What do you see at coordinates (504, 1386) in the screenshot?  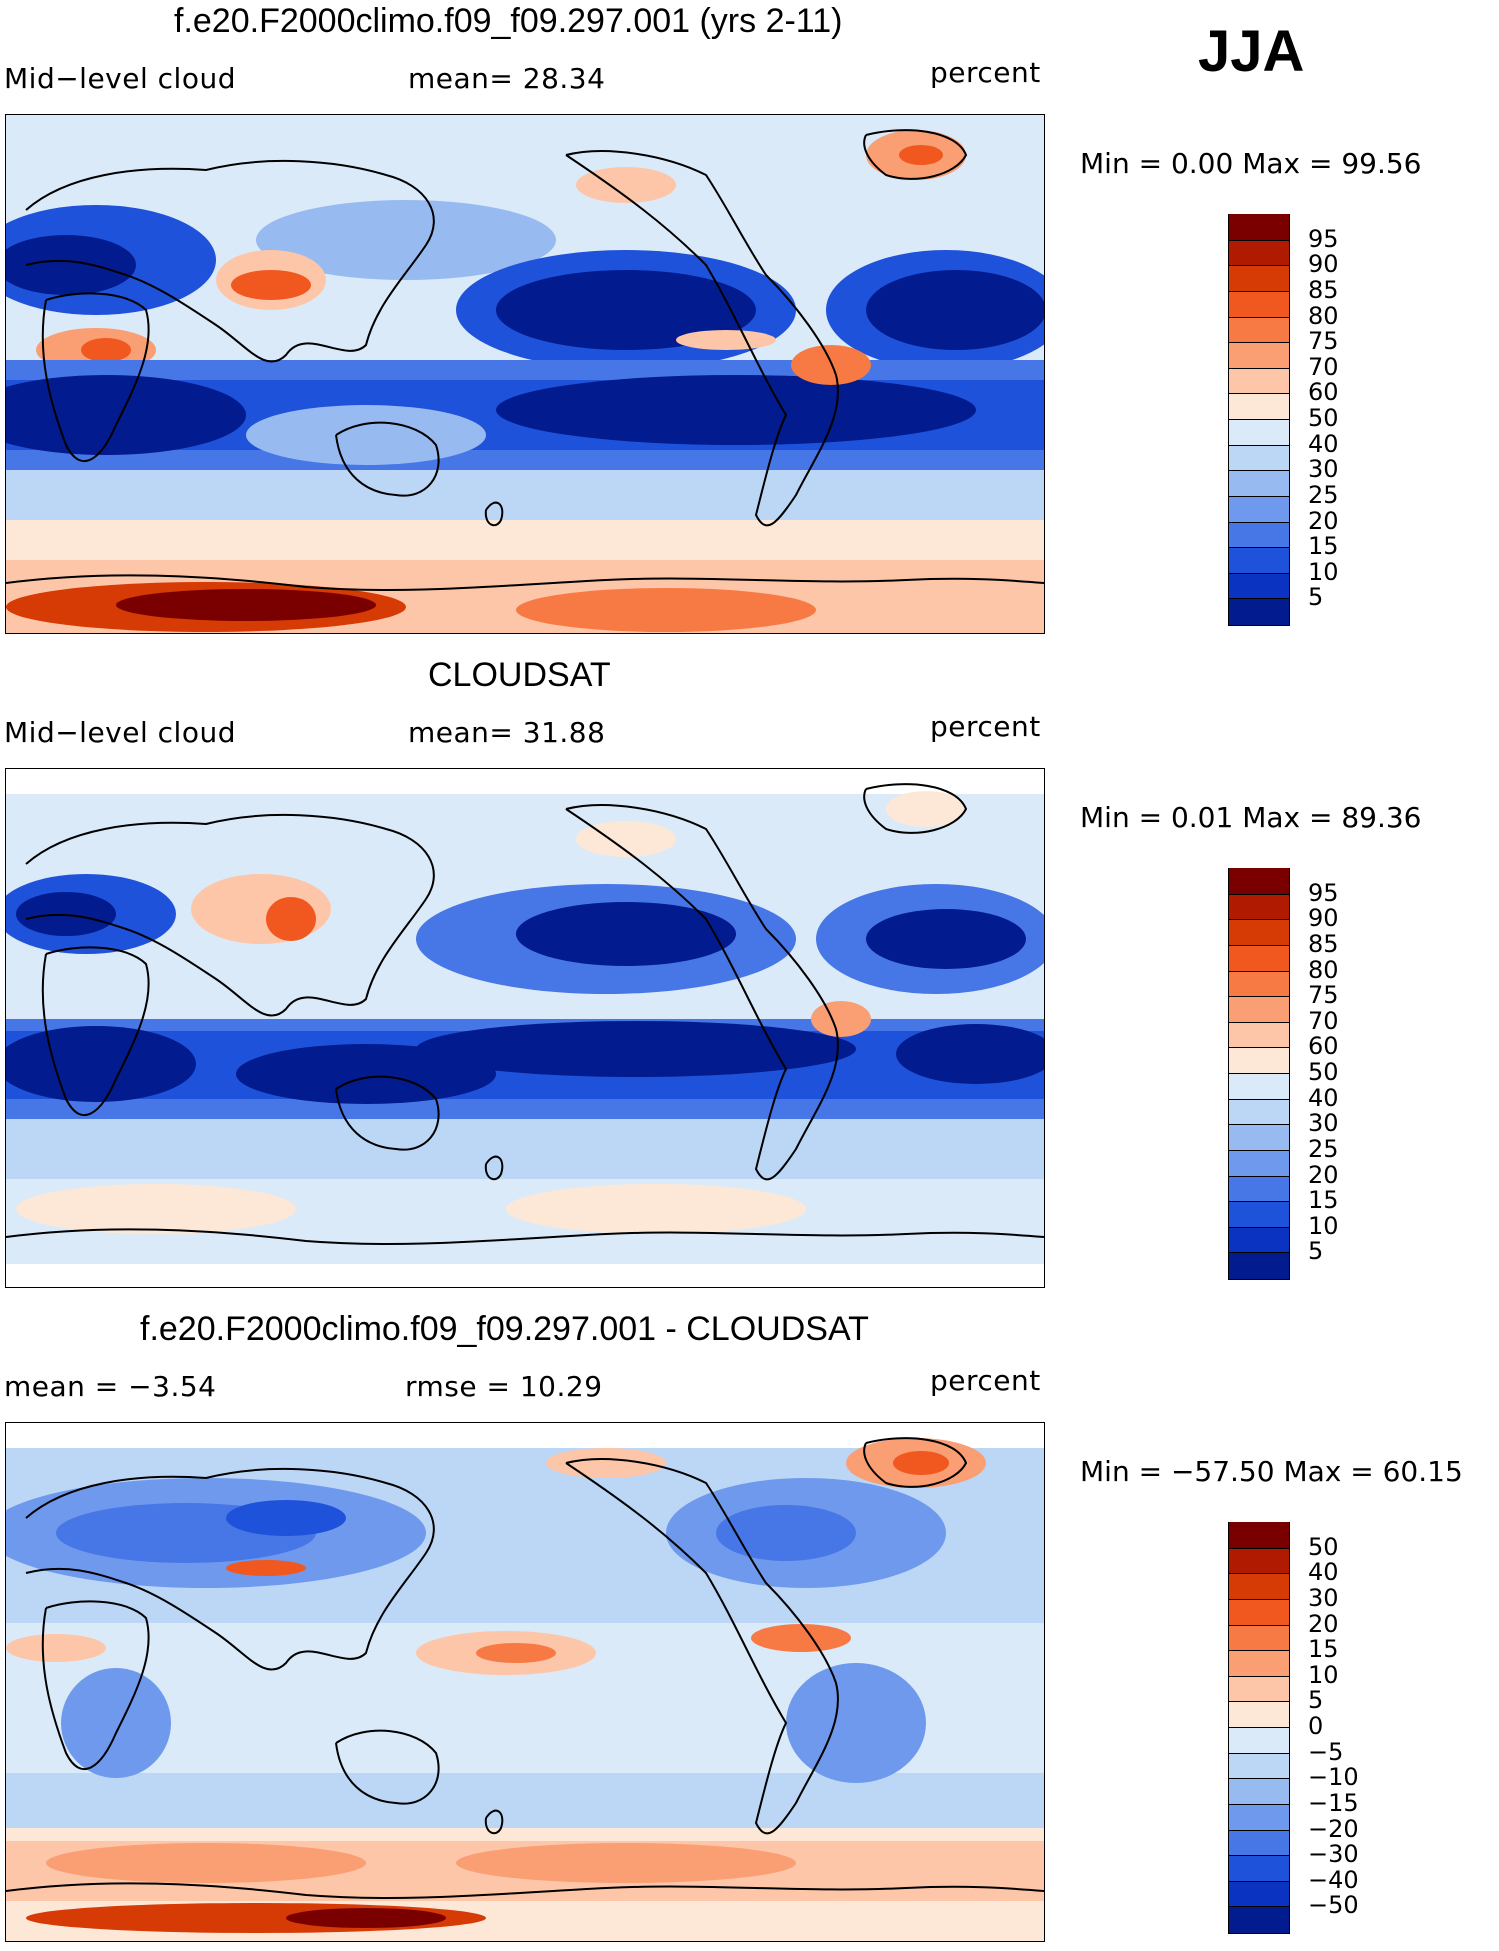 I see `panel3-rmse-label: rmse = 10.29` at bounding box center [504, 1386].